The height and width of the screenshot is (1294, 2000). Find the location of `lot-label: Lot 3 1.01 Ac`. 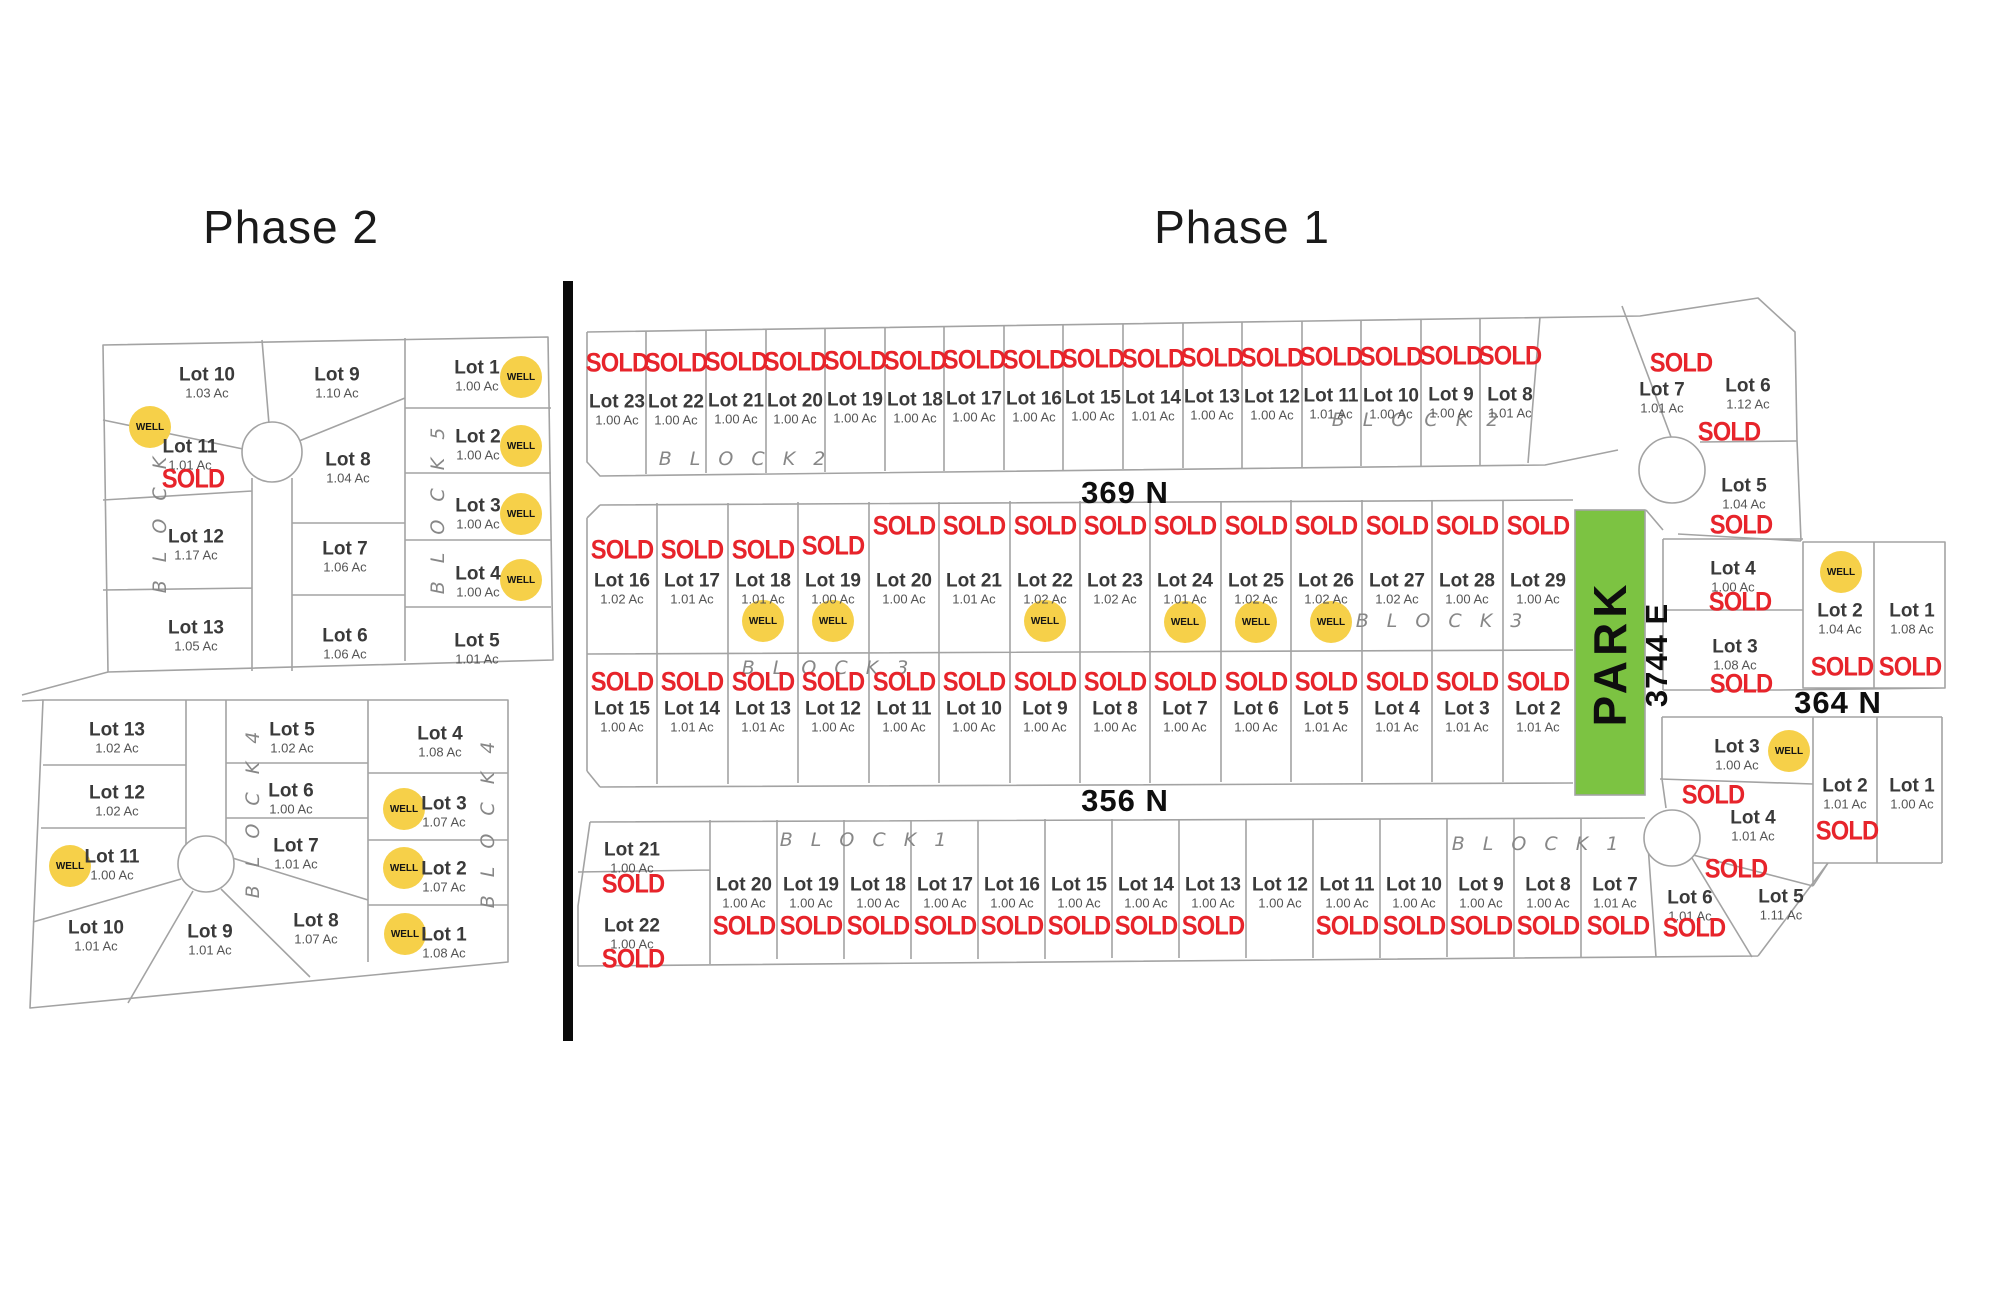

lot-label: Lot 3 1.01 Ac is located at coordinates (1466, 717).